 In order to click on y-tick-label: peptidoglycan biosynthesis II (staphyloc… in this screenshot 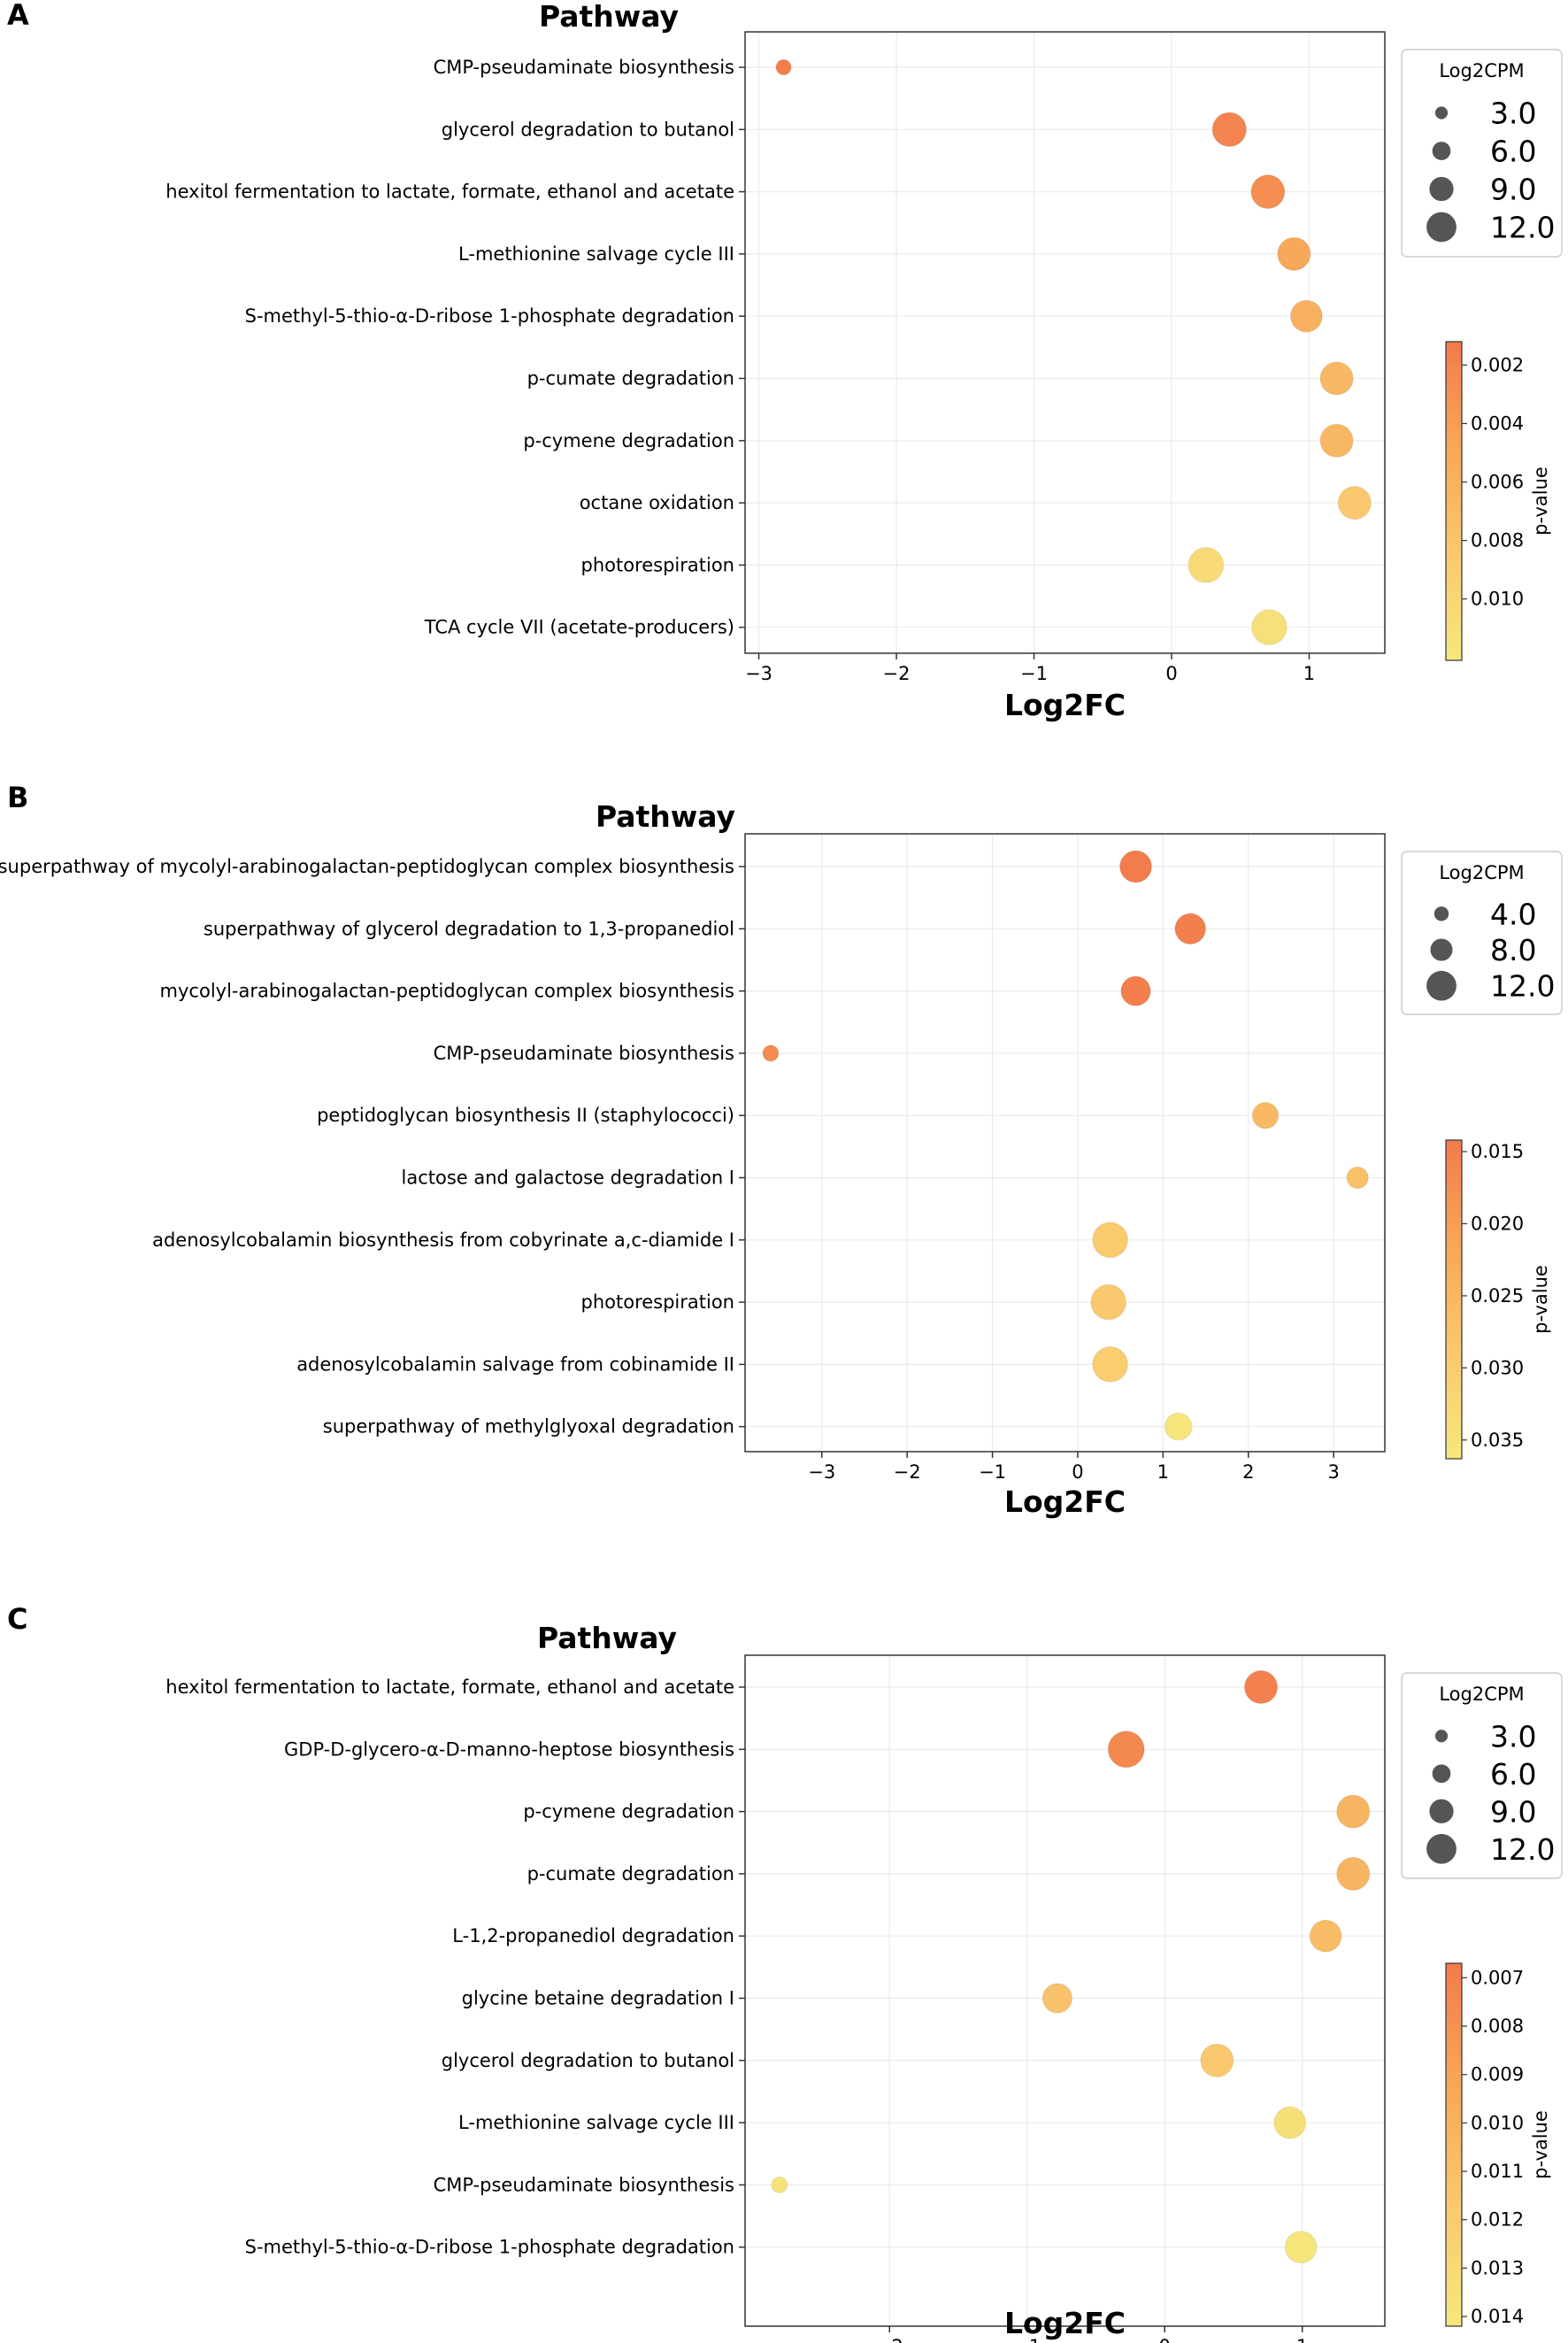, I will do `click(525, 1115)`.